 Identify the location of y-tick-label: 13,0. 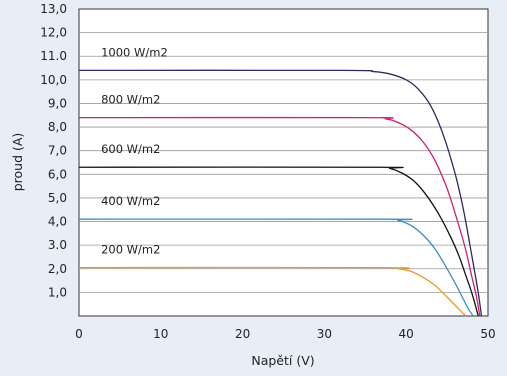
(53, 9).